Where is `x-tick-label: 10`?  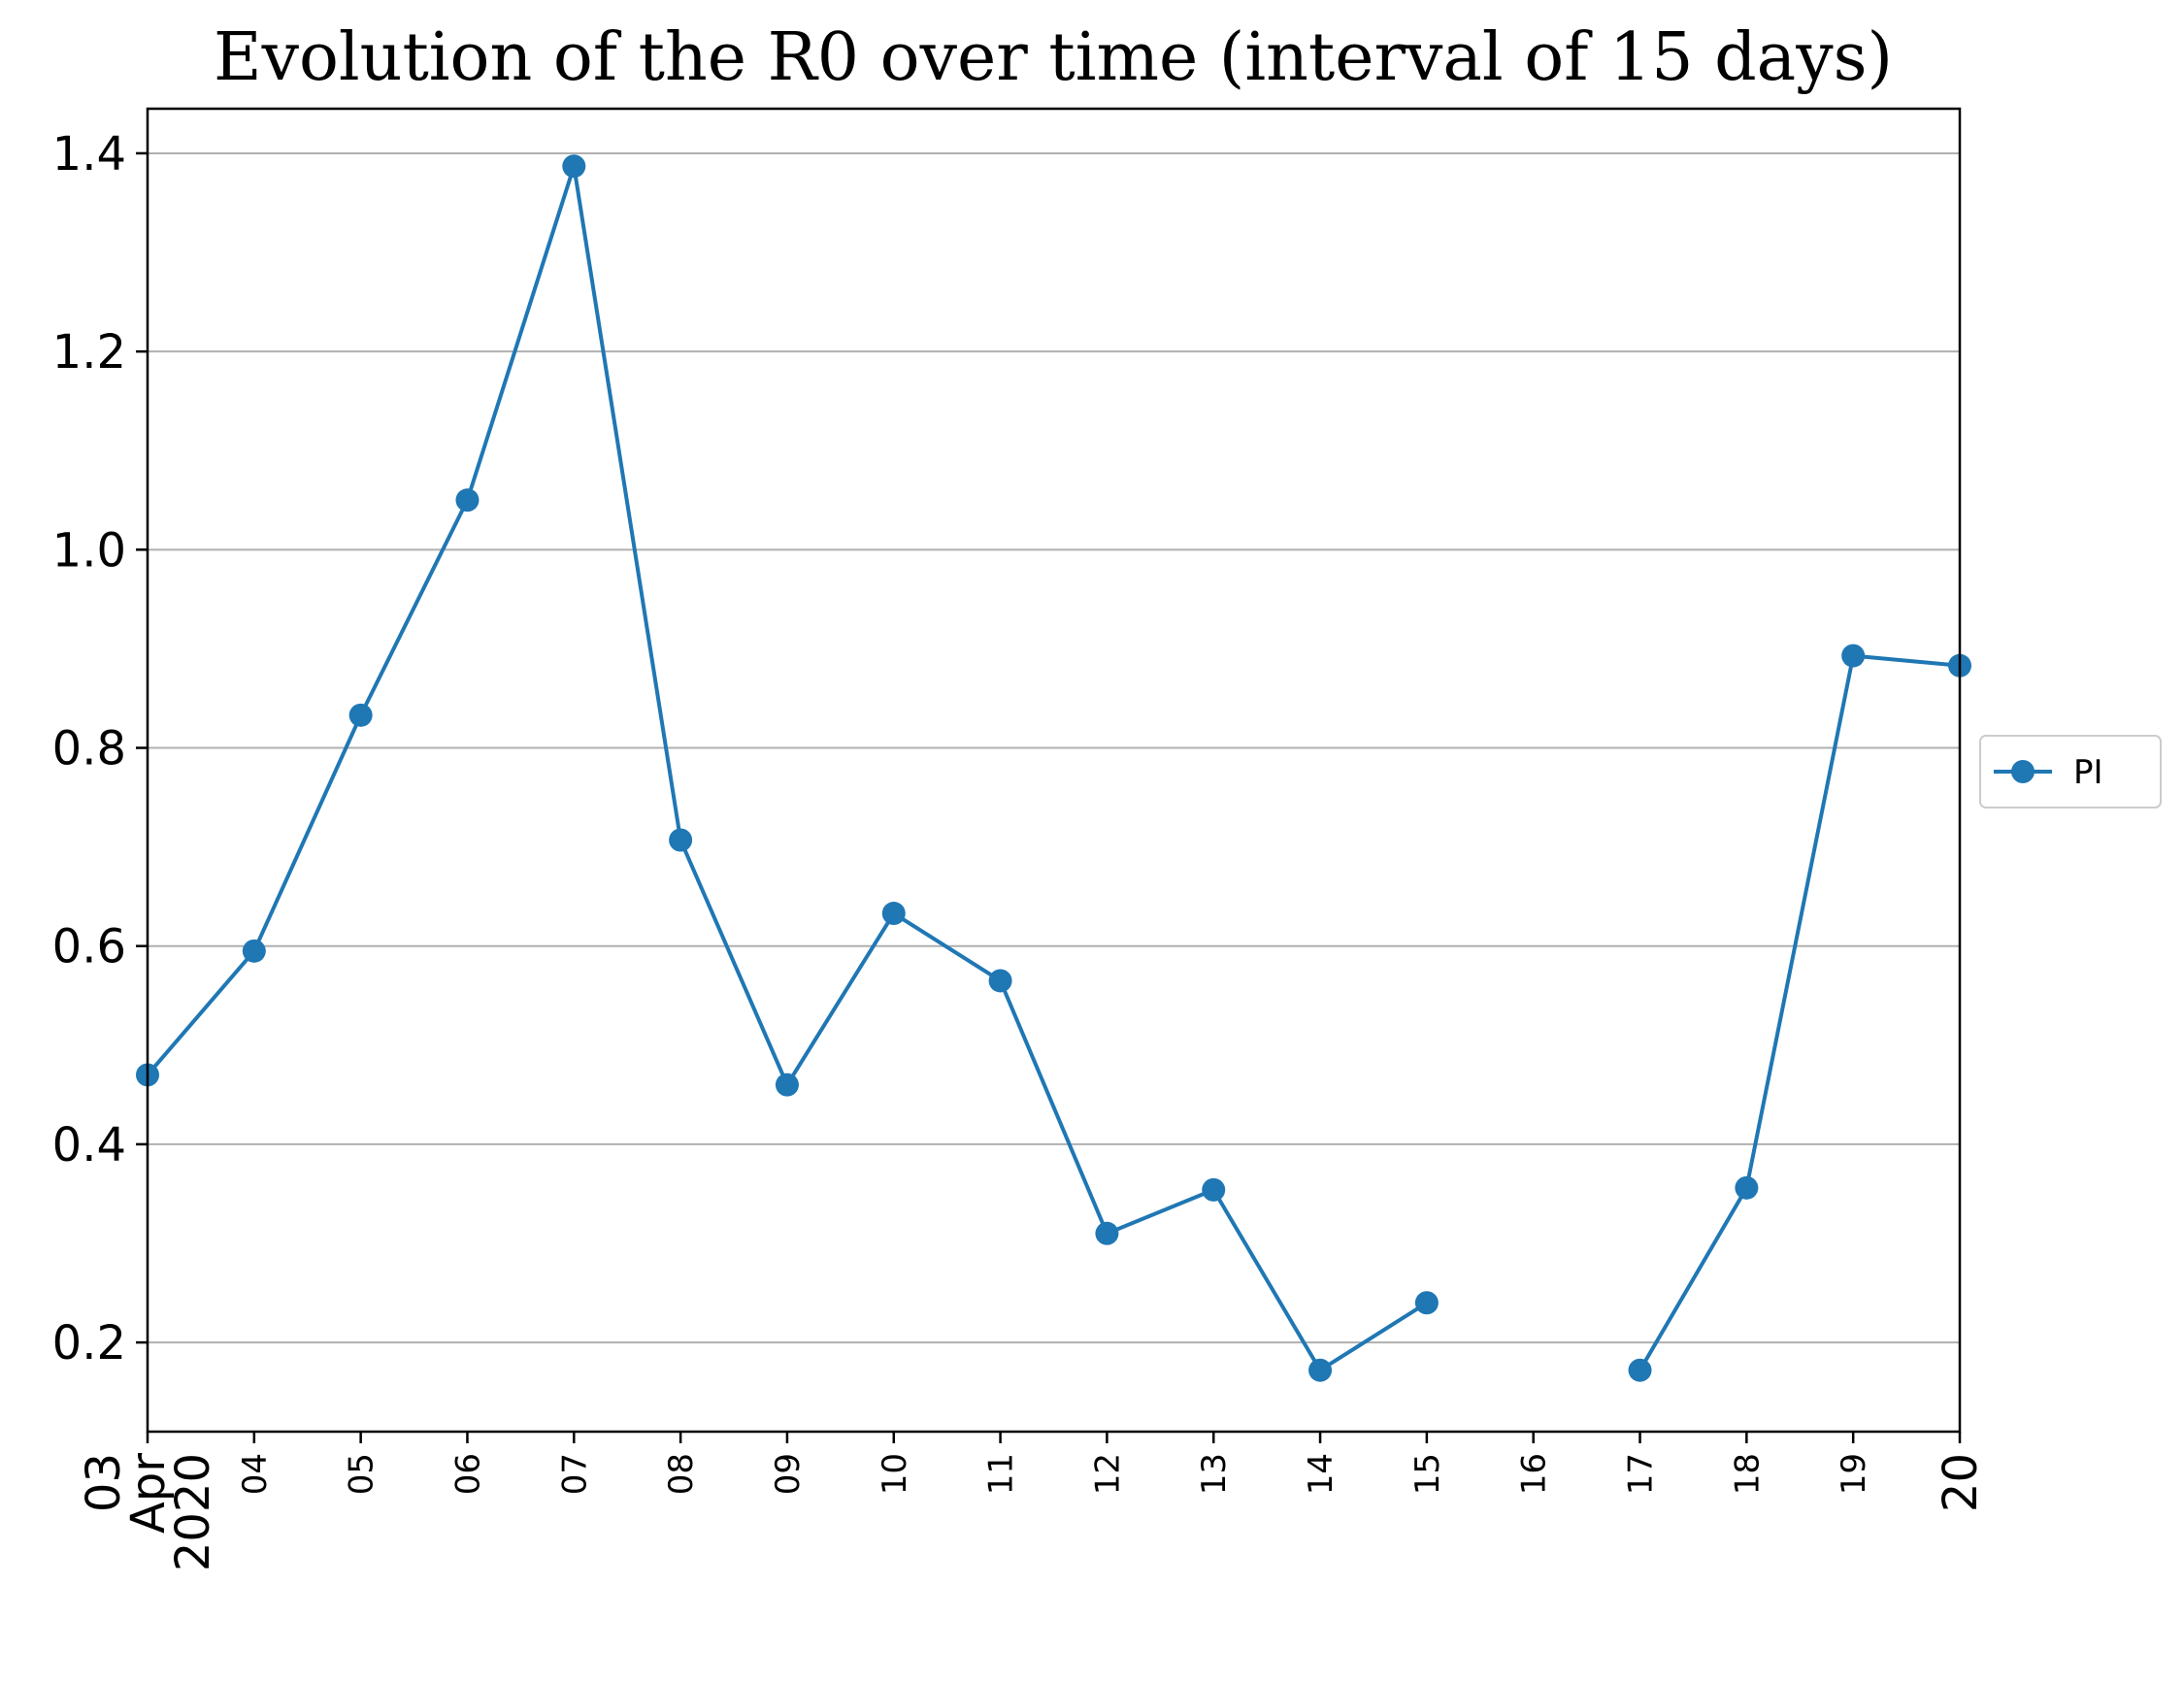
x-tick-label: 10 is located at coordinates (895, 1474).